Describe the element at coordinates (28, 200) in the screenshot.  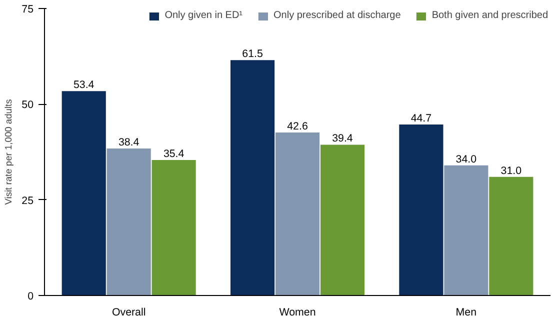
I see `y-tick-label: 25` at that location.